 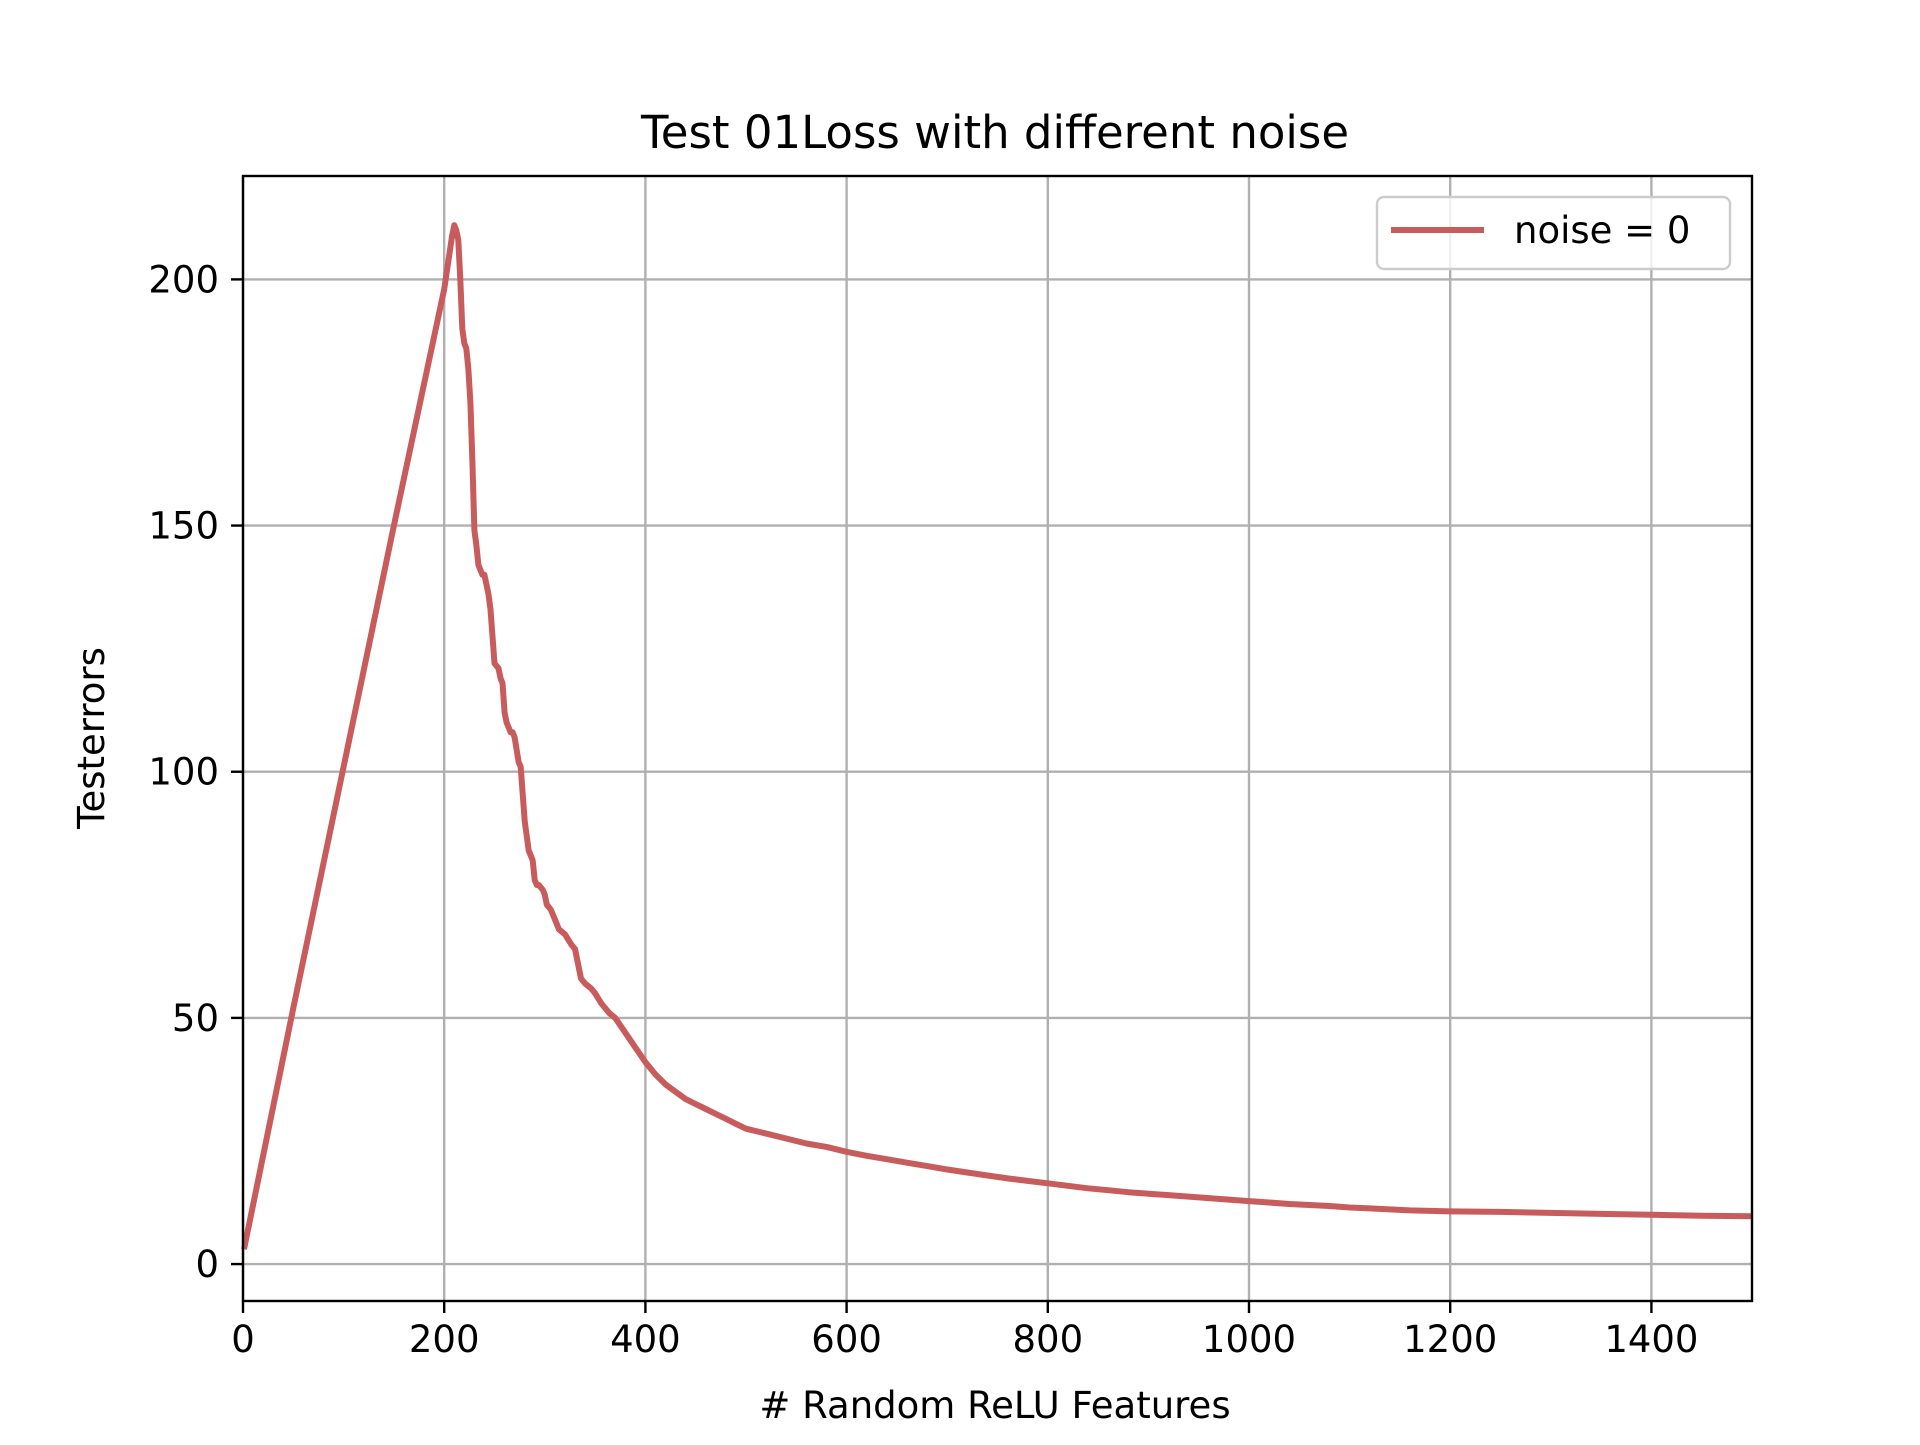 I want to click on y-tick-label: 100, so click(x=183, y=772).